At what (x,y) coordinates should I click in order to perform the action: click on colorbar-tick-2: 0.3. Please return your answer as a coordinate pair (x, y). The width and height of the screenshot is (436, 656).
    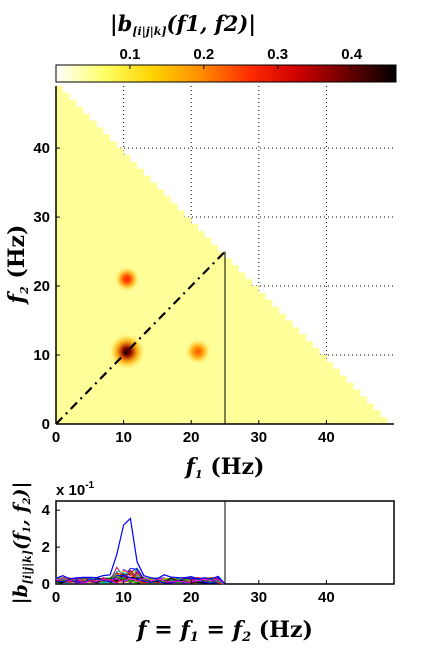
    Looking at the image, I should click on (277, 54).